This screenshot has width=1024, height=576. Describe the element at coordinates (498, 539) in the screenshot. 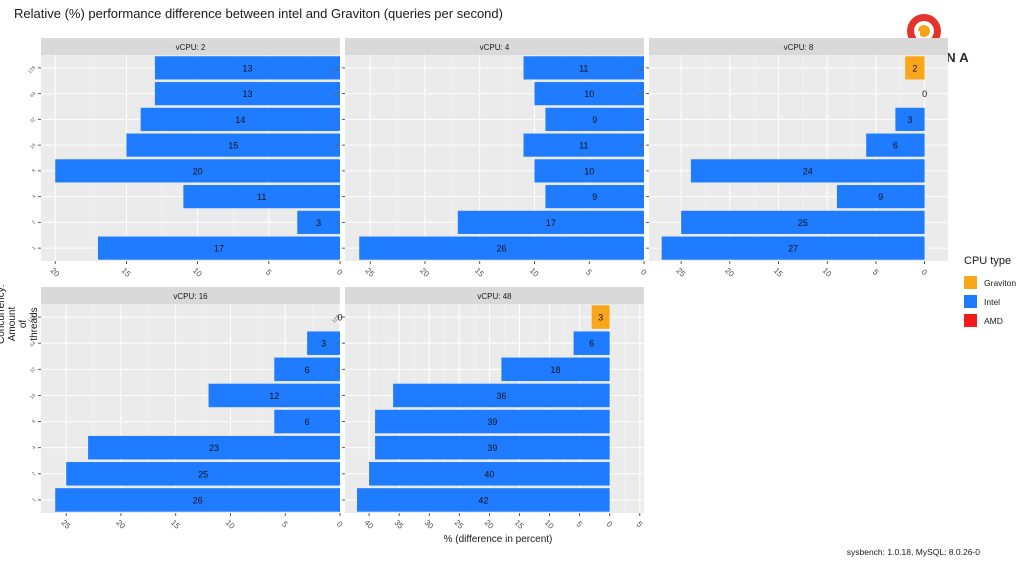

I see `x-axis-label: % (difference in percent)` at that location.